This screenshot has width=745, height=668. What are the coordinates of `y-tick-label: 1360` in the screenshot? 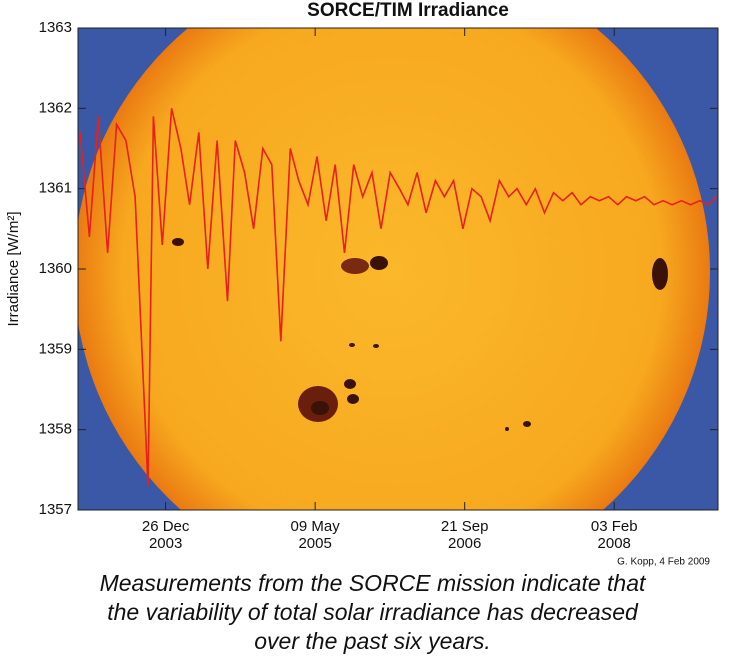 It's located at (55, 268).